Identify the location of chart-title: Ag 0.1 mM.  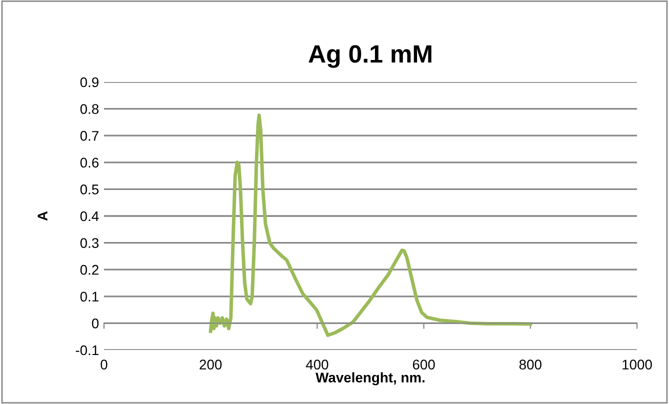
(370, 56).